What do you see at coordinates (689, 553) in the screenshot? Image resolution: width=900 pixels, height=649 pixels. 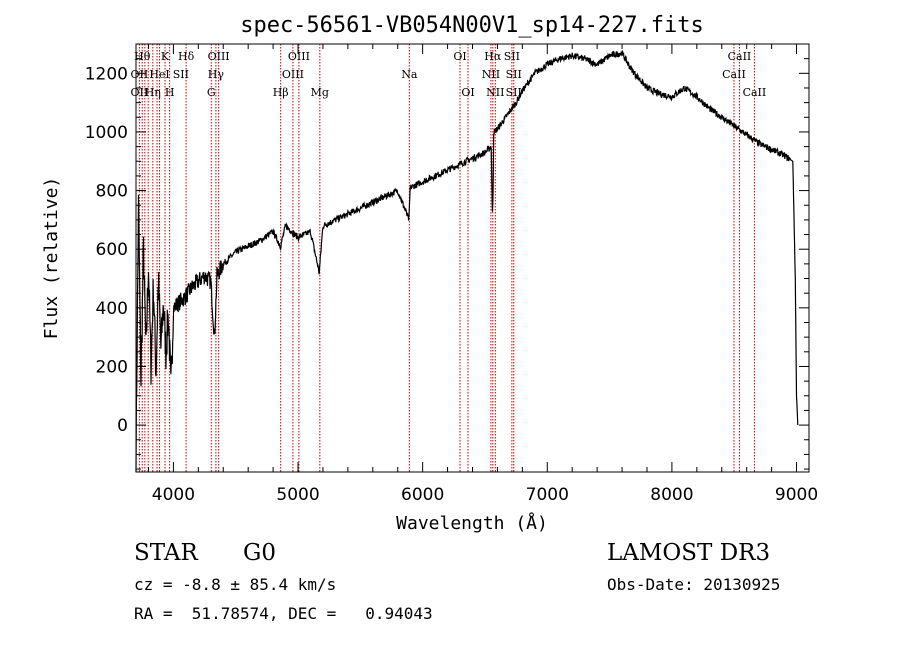 I see `survey-name: LAMOST DR3` at bounding box center [689, 553].